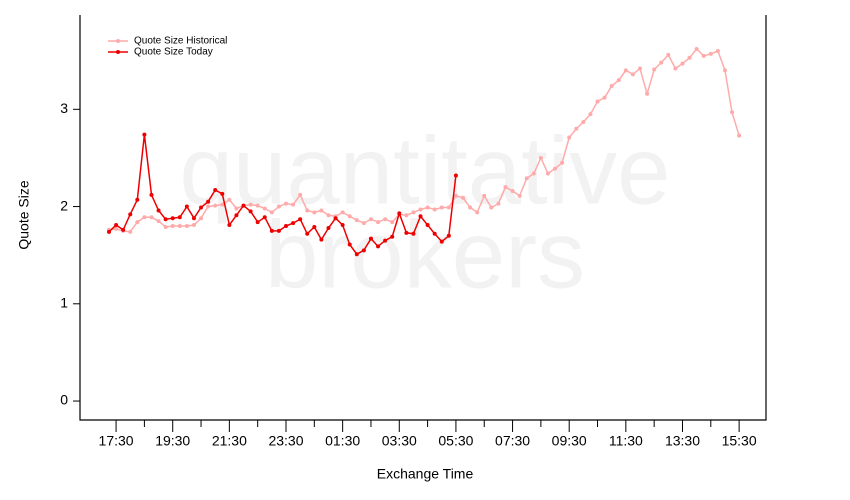  Describe the element at coordinates (425, 474) in the screenshot. I see `x-axis-label: Exchange Time` at that location.